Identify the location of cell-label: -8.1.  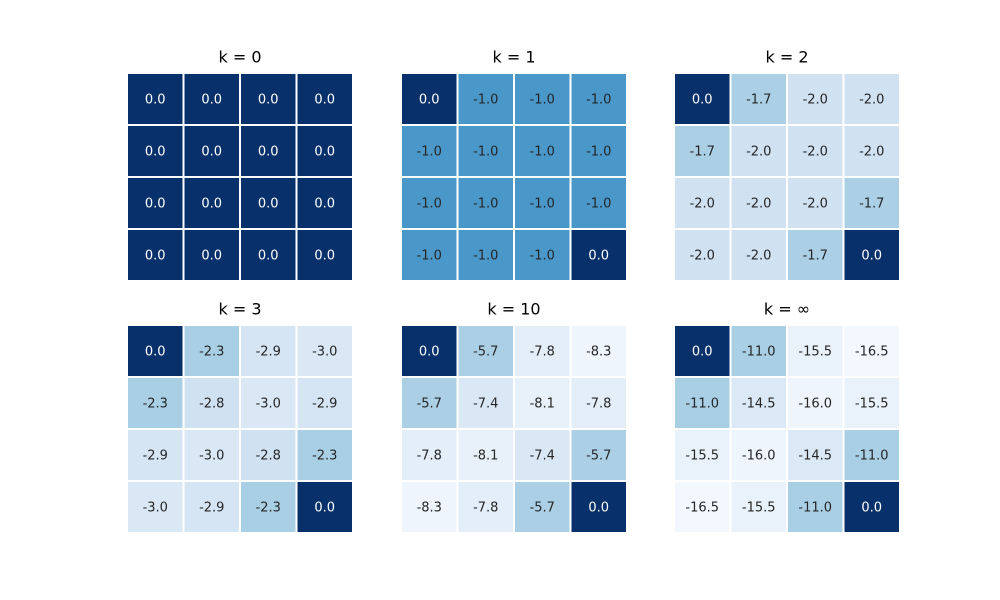
(542, 404).